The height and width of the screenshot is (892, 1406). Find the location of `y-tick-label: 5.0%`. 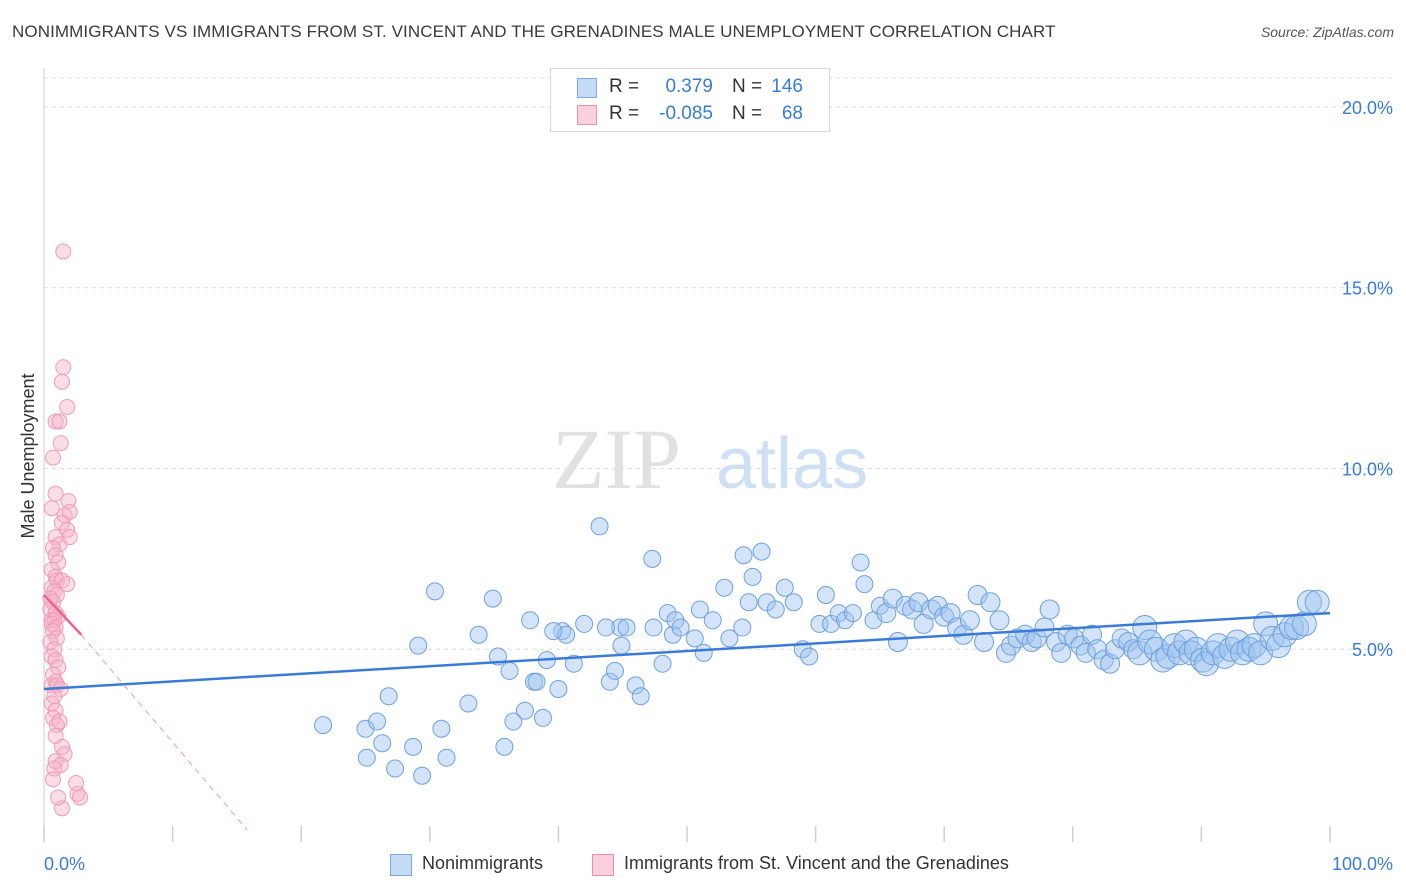

y-tick-label: 5.0% is located at coordinates (1372, 650).